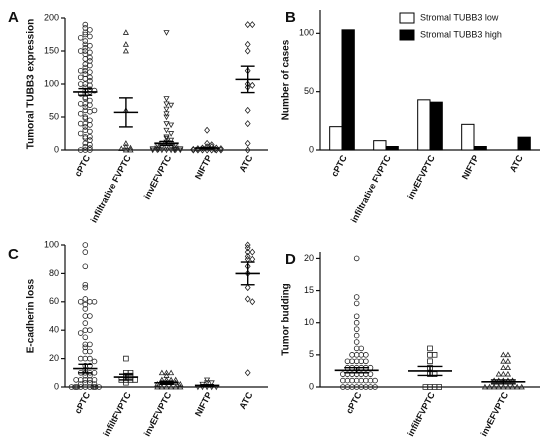  Describe the element at coordinates (309, 91) in the screenshot. I see `y-tick-label: 50` at that location.